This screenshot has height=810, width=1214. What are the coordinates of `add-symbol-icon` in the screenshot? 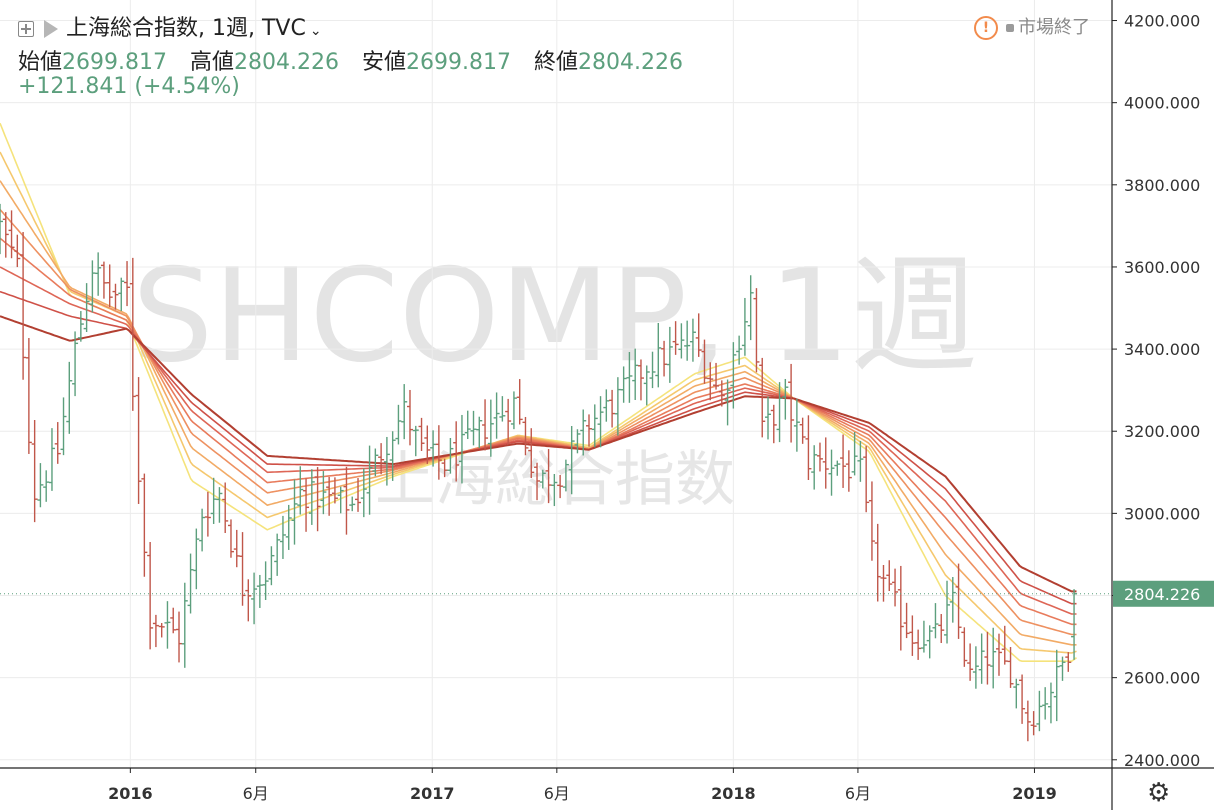 It's located at (26, 29).